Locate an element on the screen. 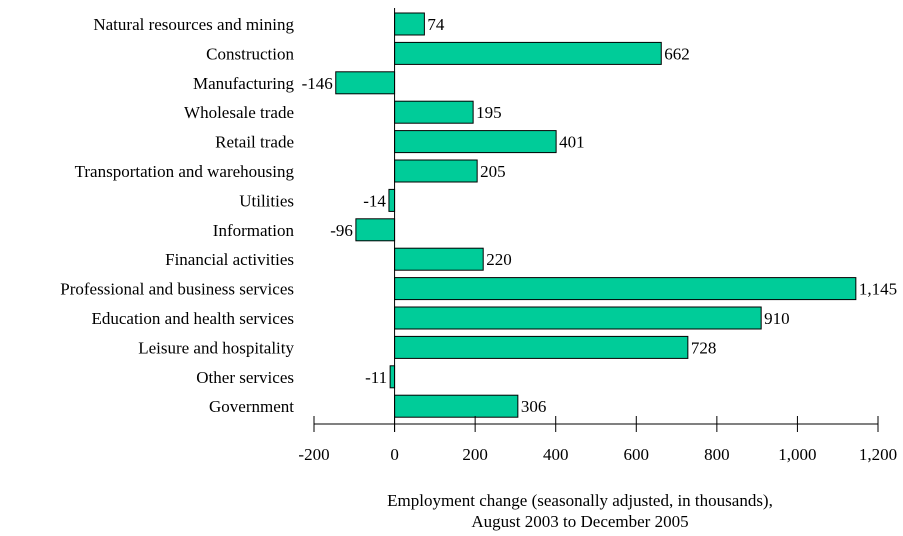 The width and height of the screenshot is (903, 536). category-label: Government is located at coordinates (251, 406).